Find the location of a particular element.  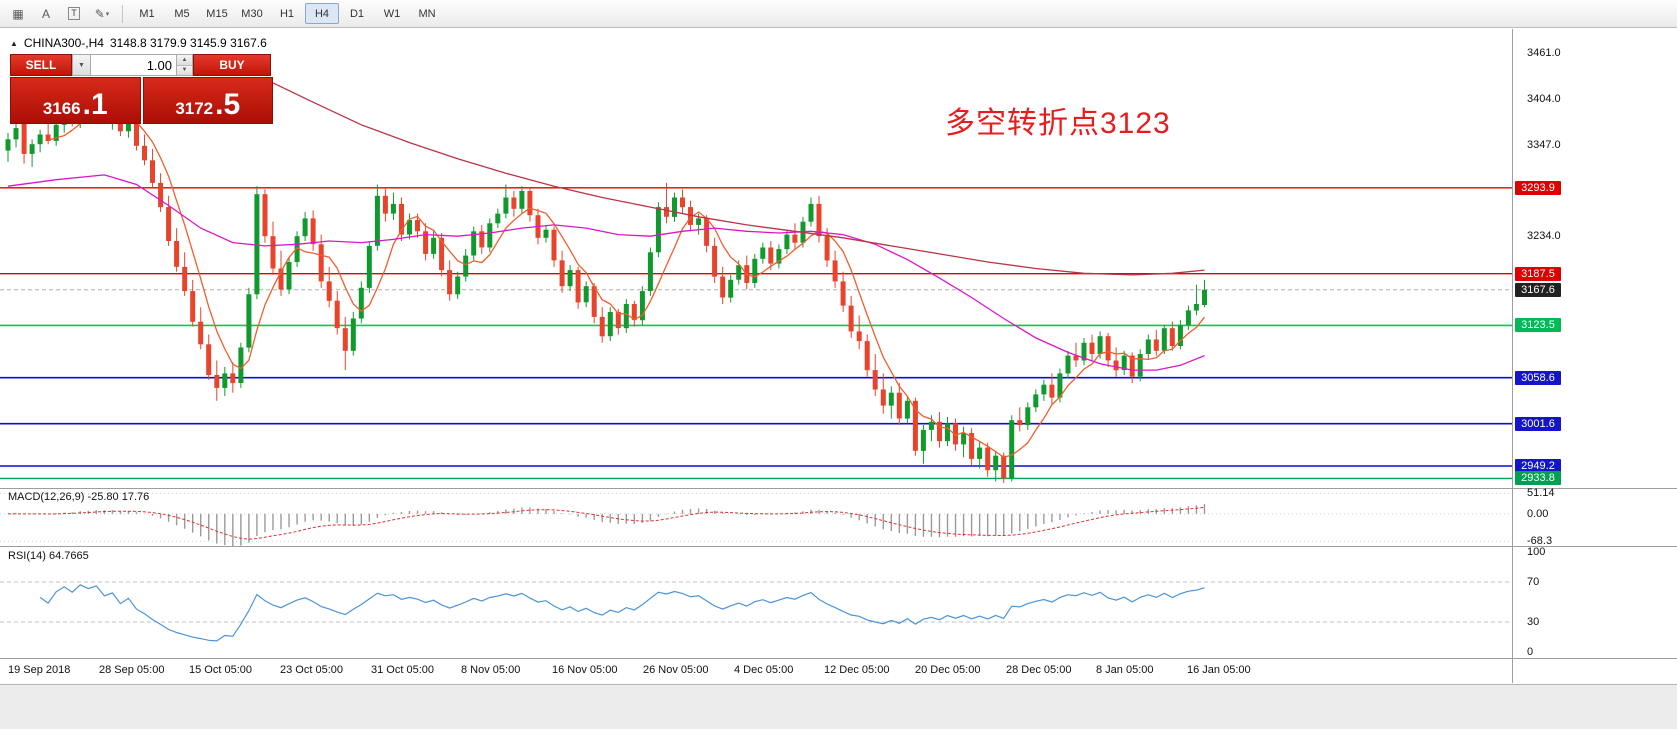

toolbar-separator is located at coordinates (122, 13).